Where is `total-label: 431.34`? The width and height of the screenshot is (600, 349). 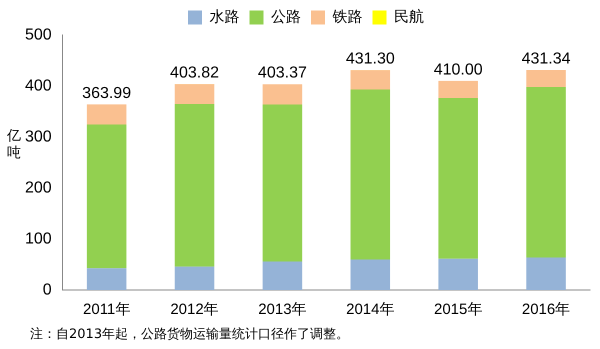 total-label: 431.34 is located at coordinates (546, 59).